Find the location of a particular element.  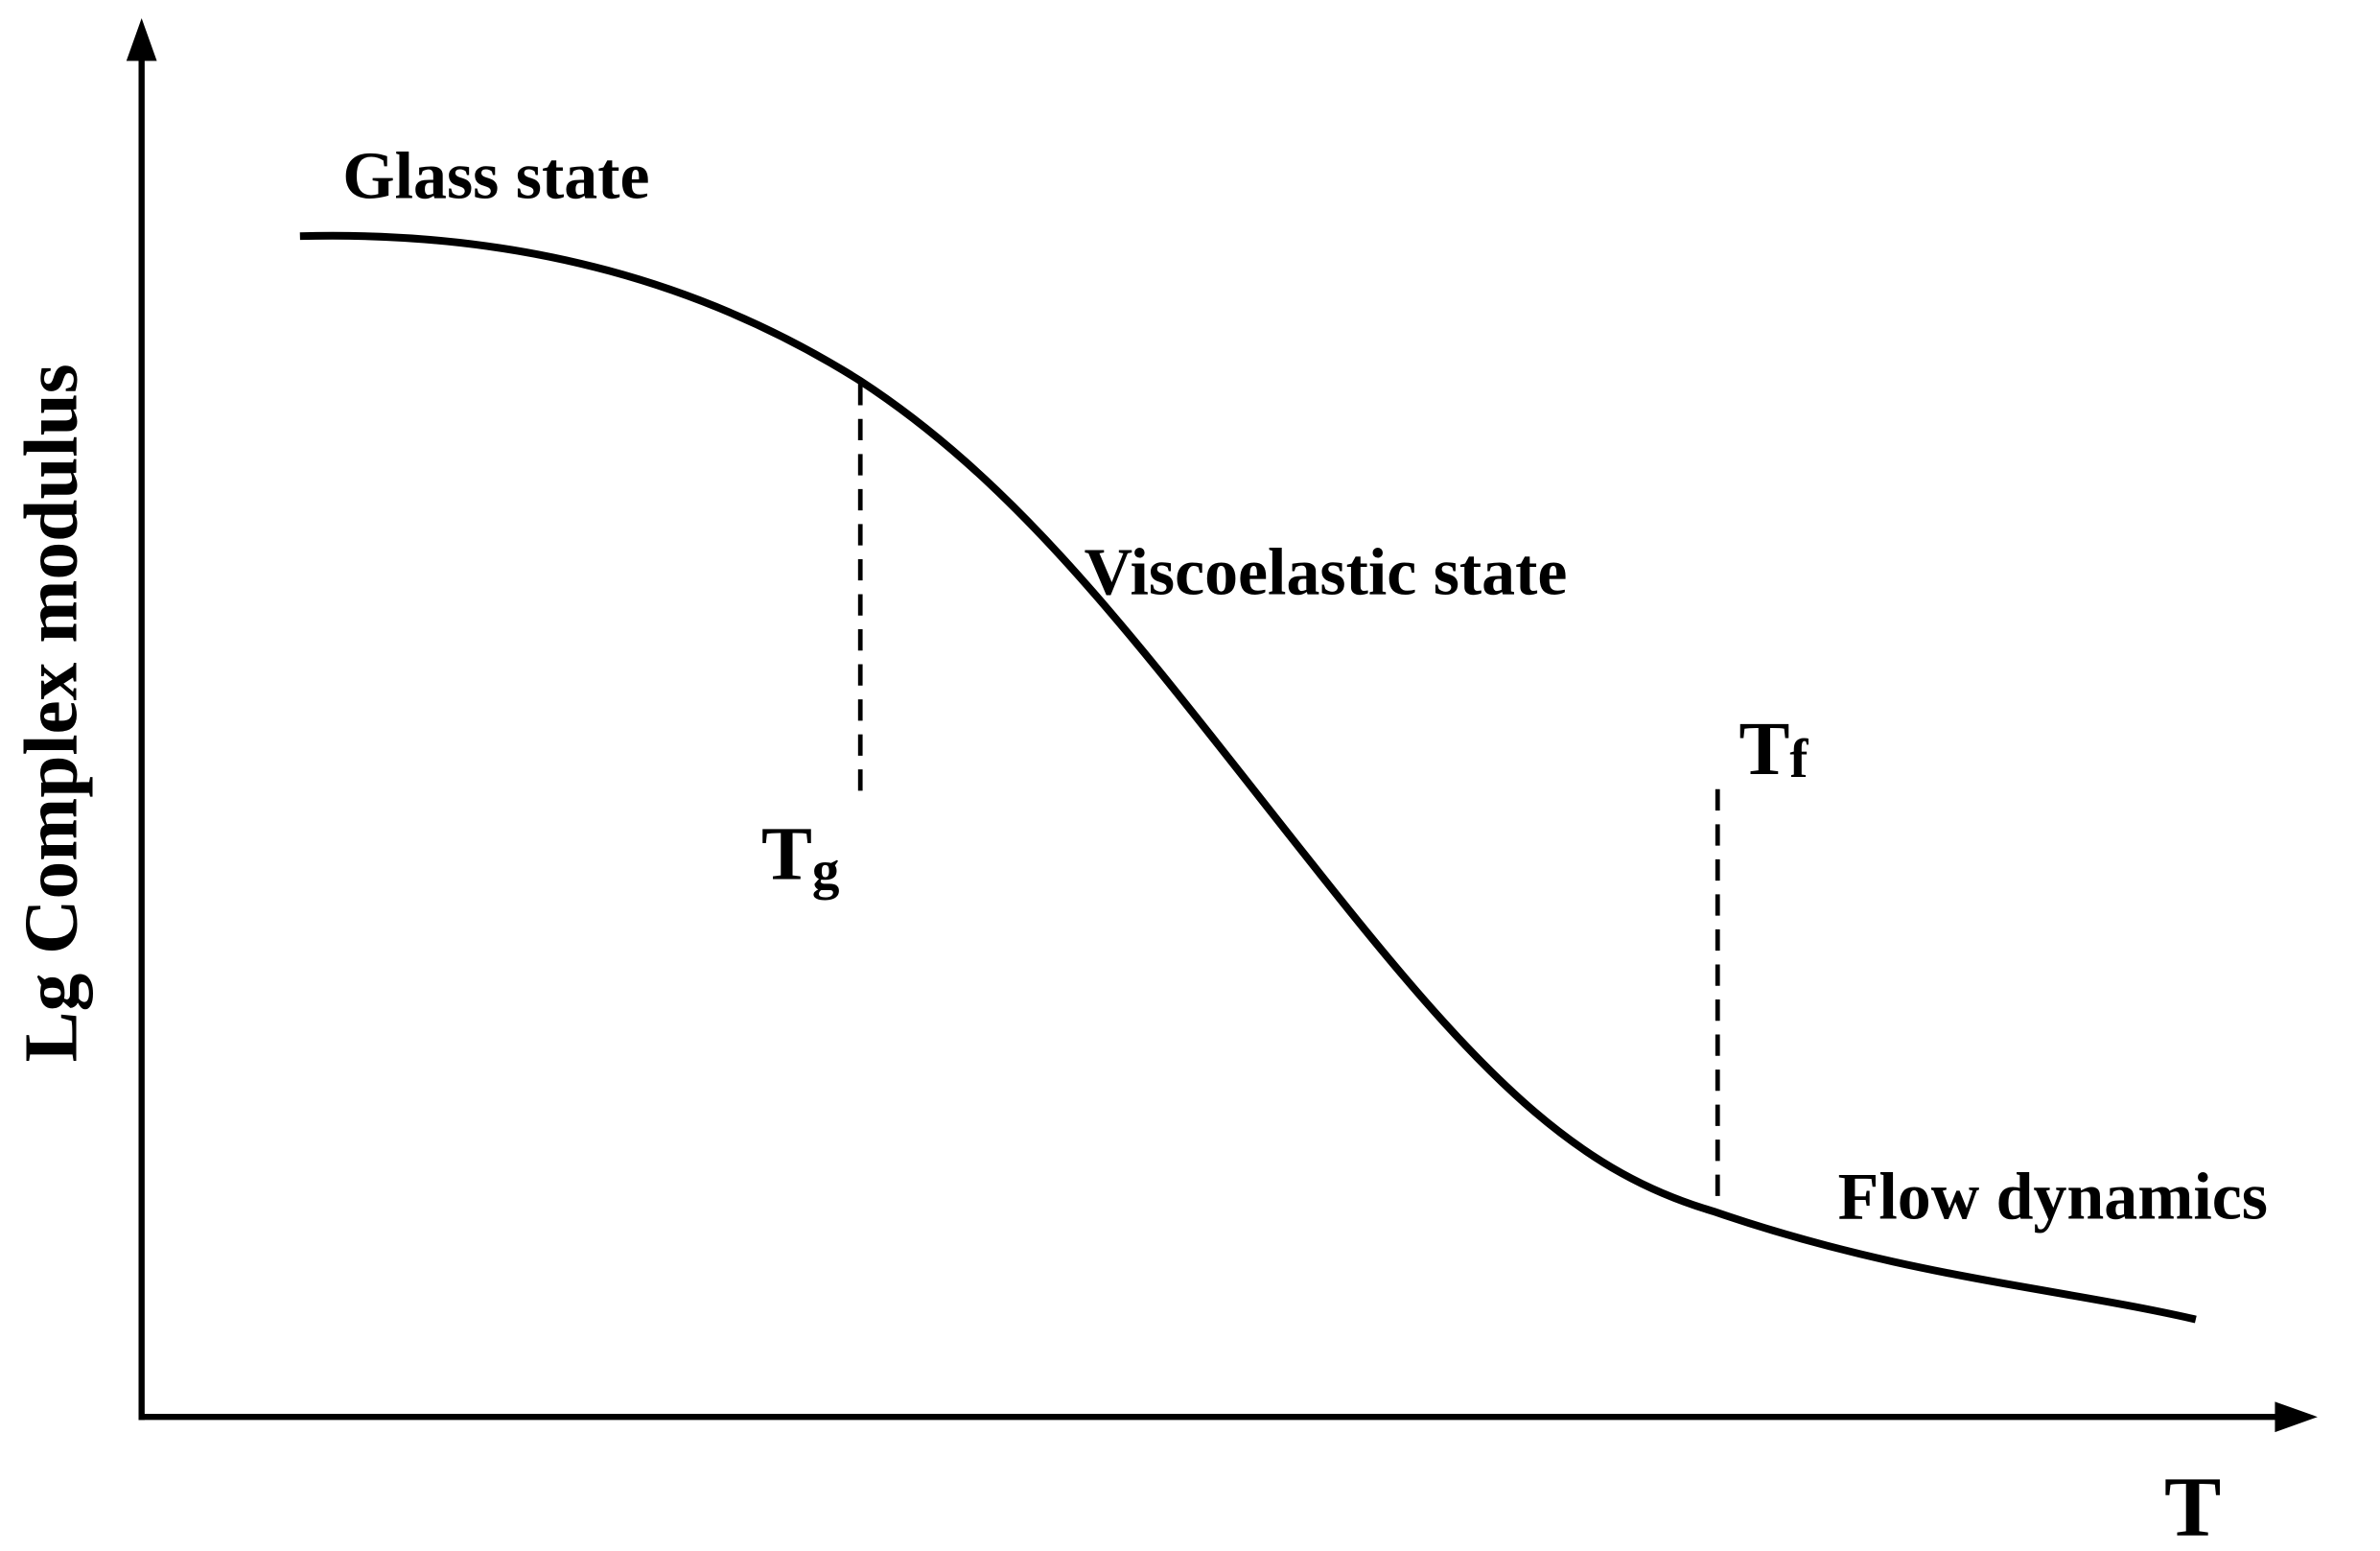

marker-label: Tf is located at coordinates (1773, 749).